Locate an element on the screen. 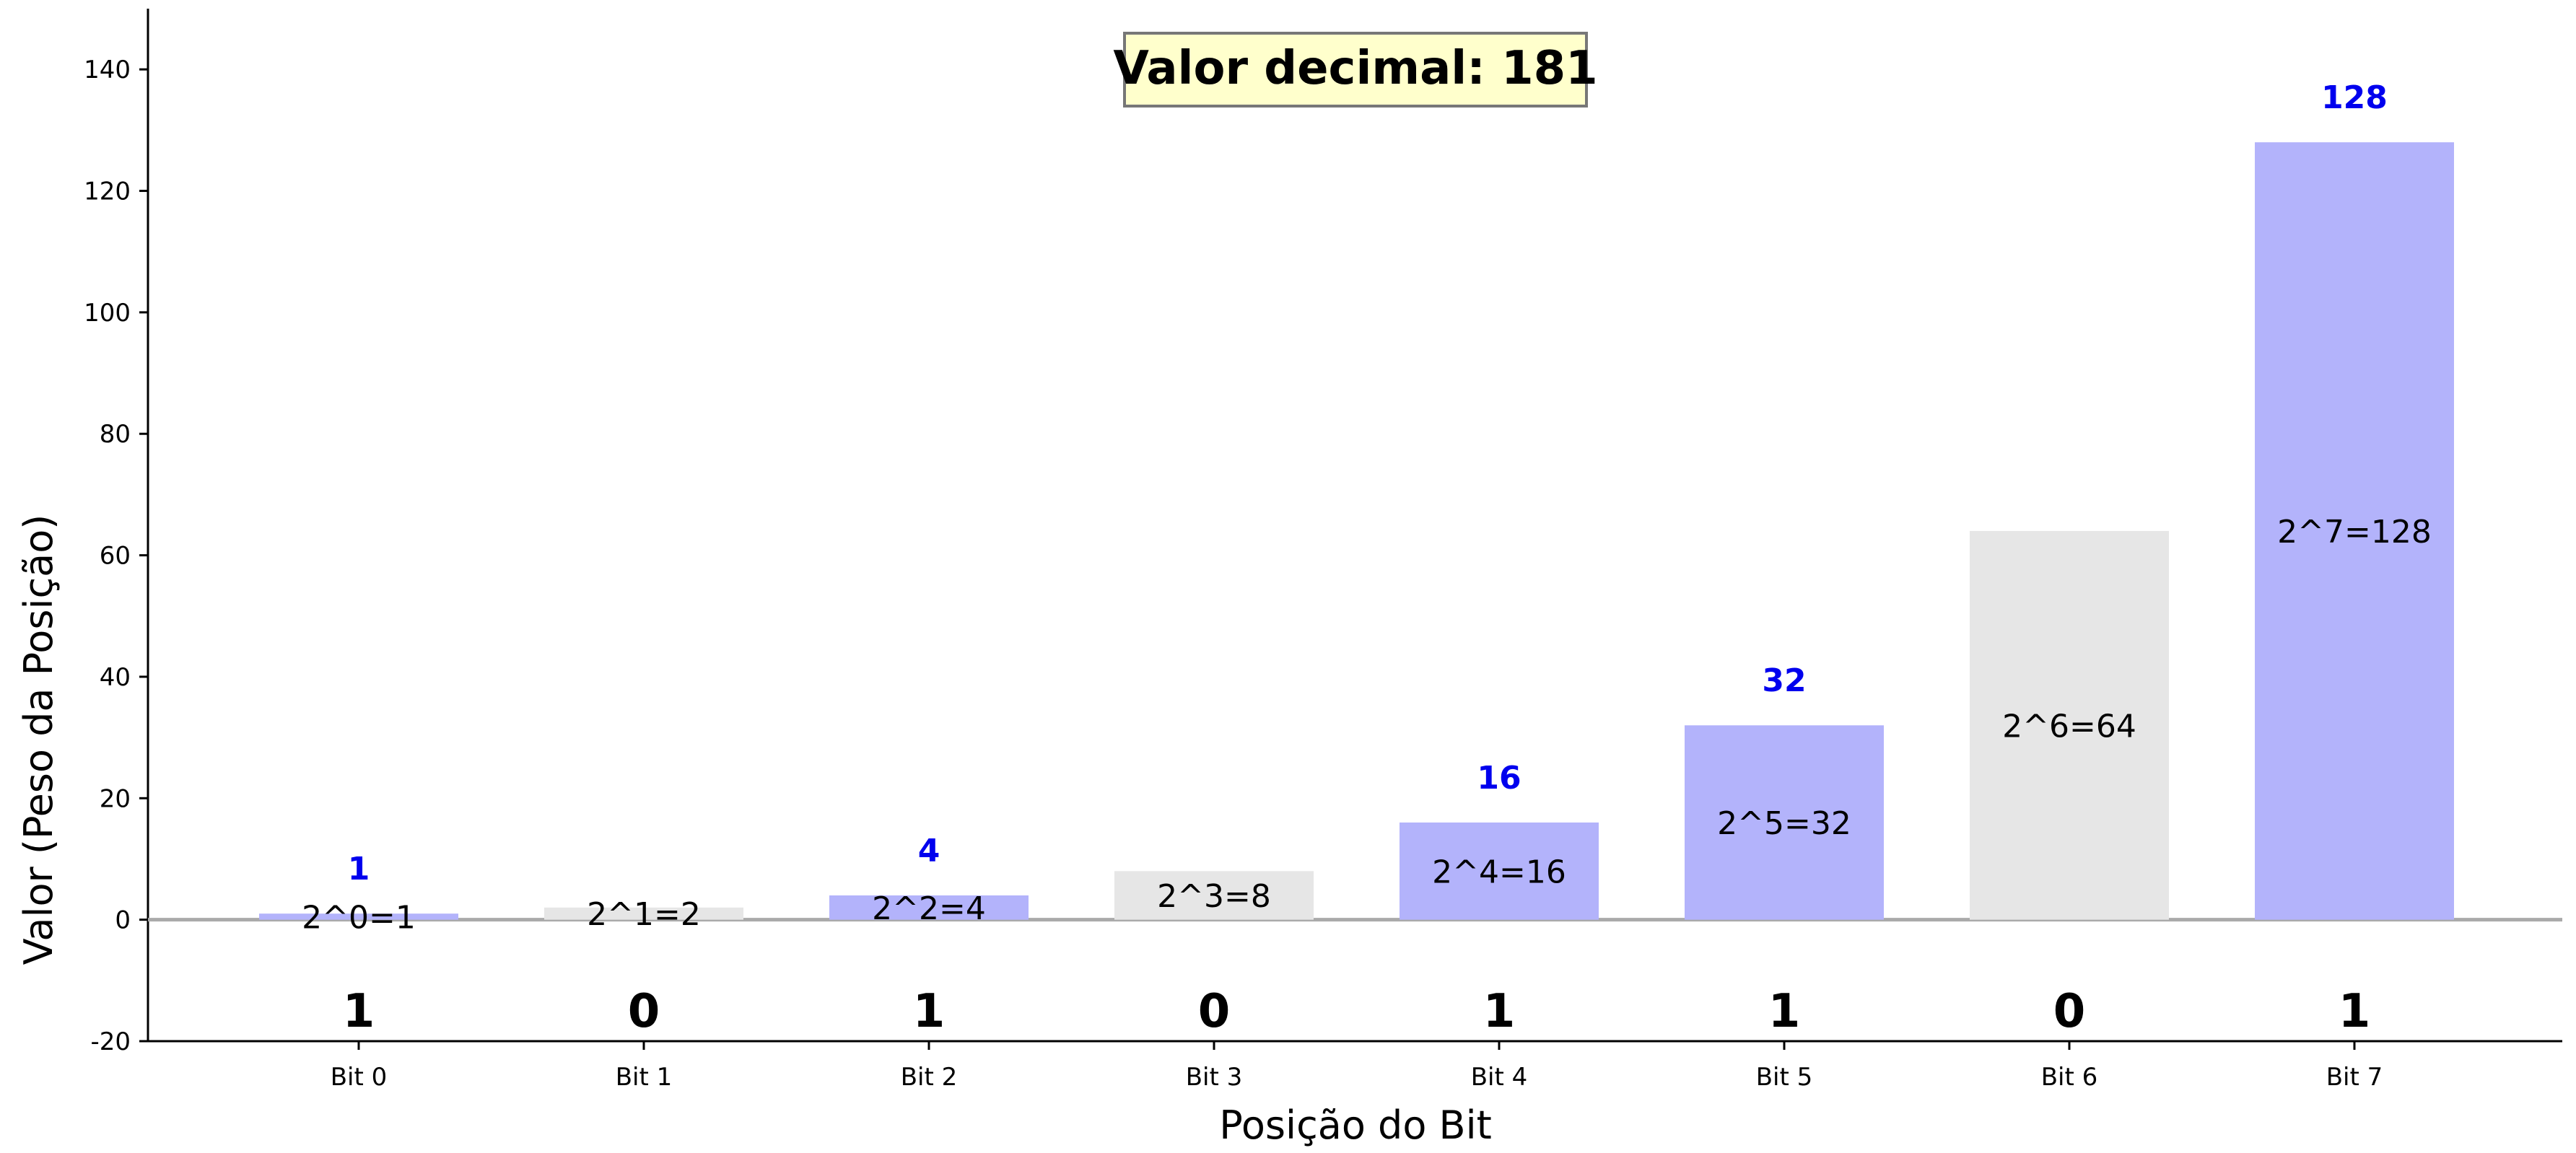 This screenshot has height=1153, width=2576. bar-weight-label: 2^2=4 is located at coordinates (929, 908).